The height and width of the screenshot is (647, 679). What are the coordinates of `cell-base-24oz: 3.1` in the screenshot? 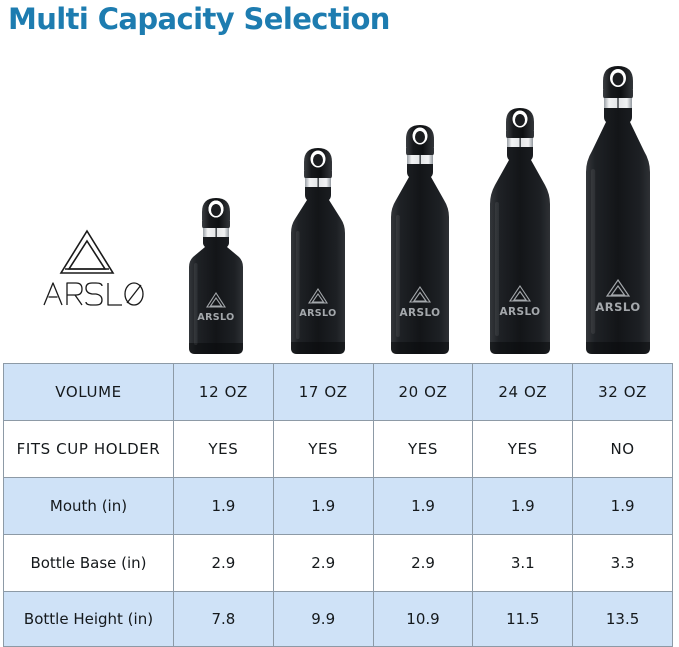 It's located at (523, 563).